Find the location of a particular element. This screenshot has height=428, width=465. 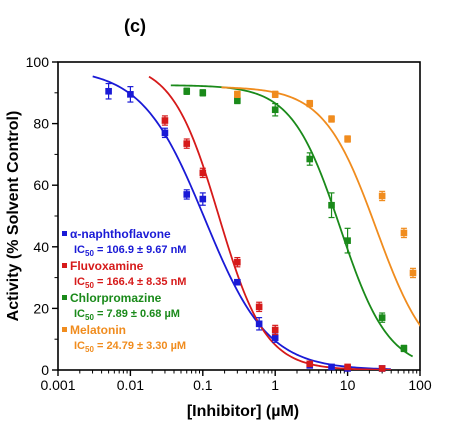

y-tick-label: 0 is located at coordinates (45, 370).